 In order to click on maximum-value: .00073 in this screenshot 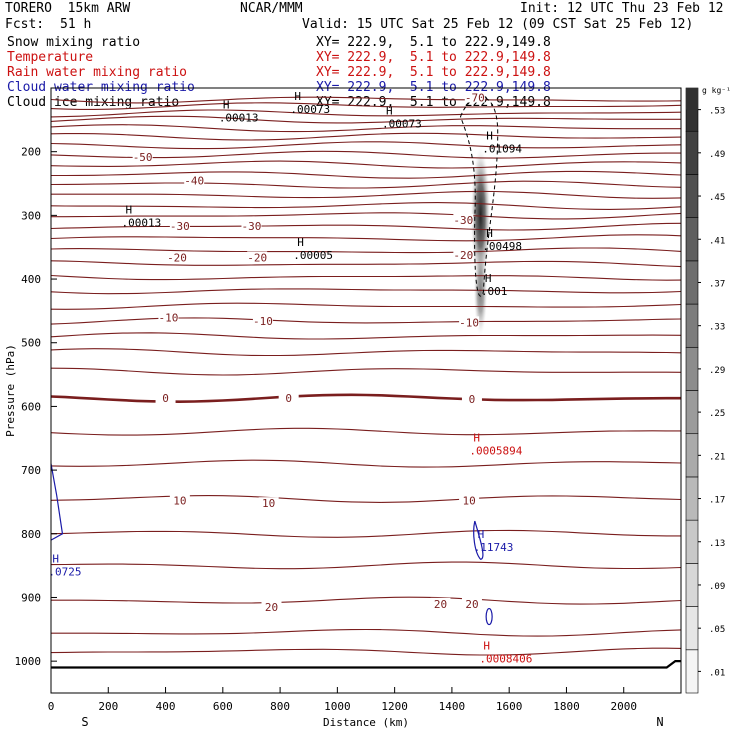, I will do `click(402, 124)`.